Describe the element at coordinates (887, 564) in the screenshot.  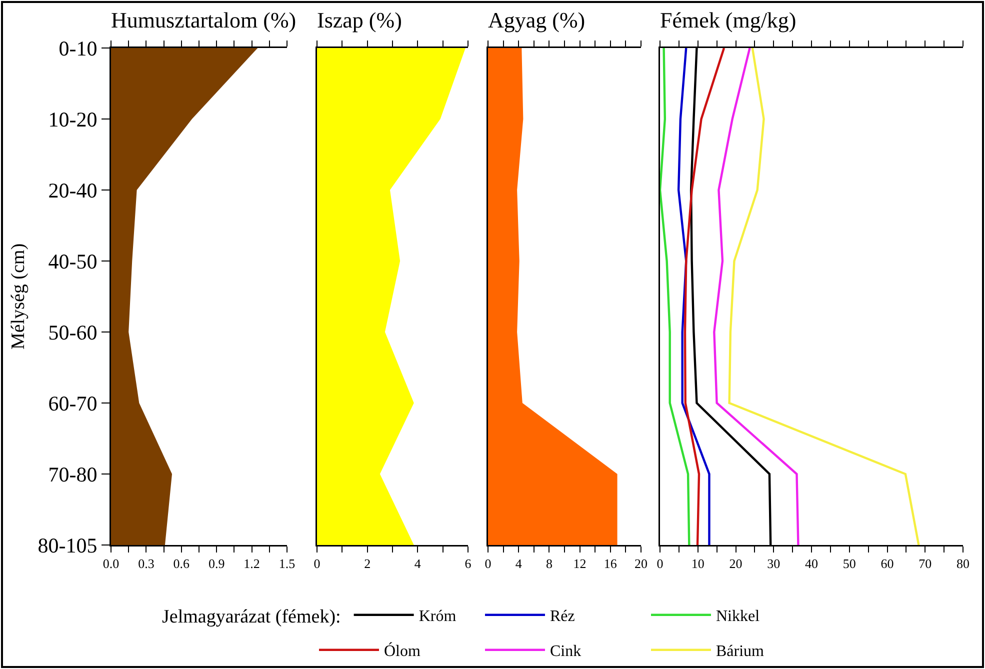
I see `x-tick-label: 60` at that location.